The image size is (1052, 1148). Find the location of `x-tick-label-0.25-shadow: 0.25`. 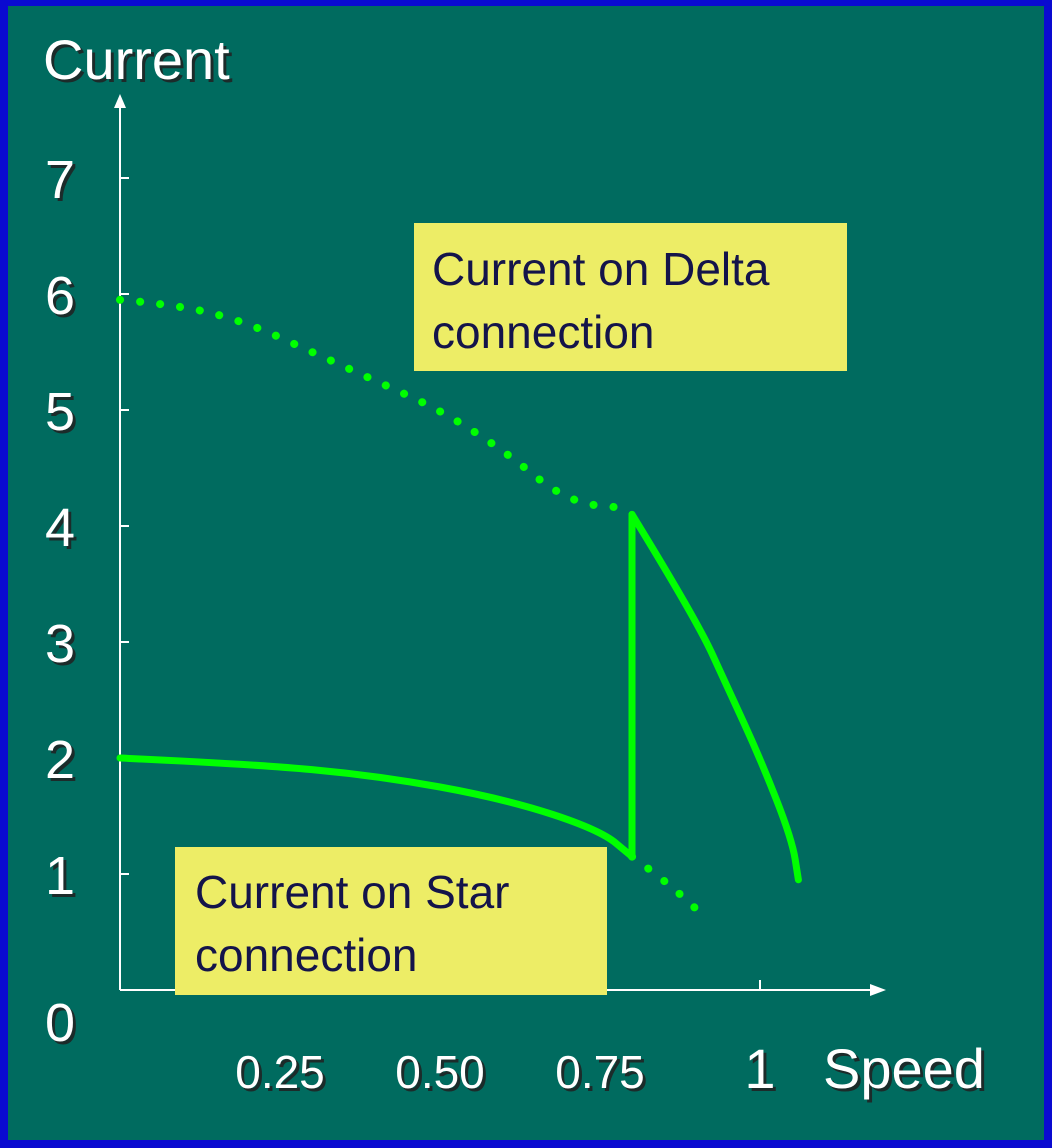

x-tick-label-0.25-shadow: 0.25 is located at coordinates (283, 1075).